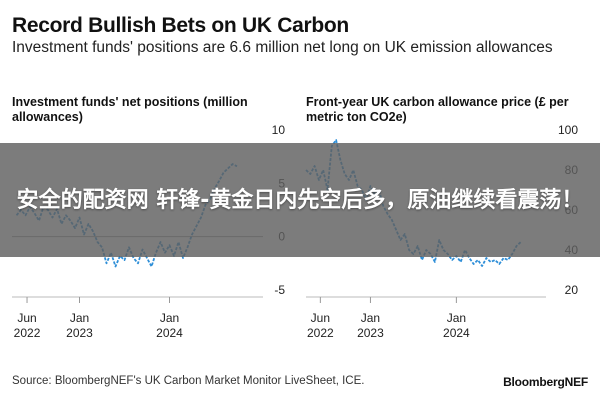  I want to click on y-tick-label: 20, so click(572, 290).